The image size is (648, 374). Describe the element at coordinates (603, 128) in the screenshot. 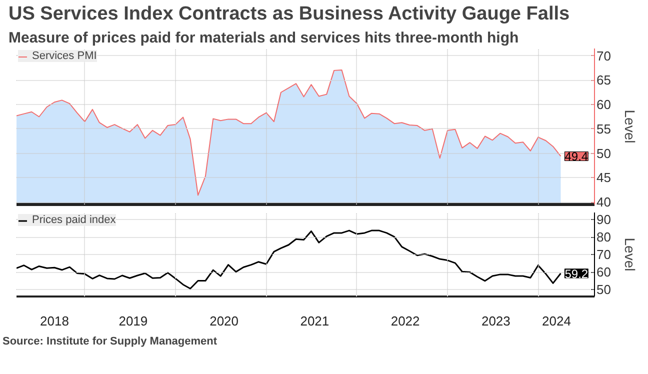

I see `y-tick-label: 55` at that location.